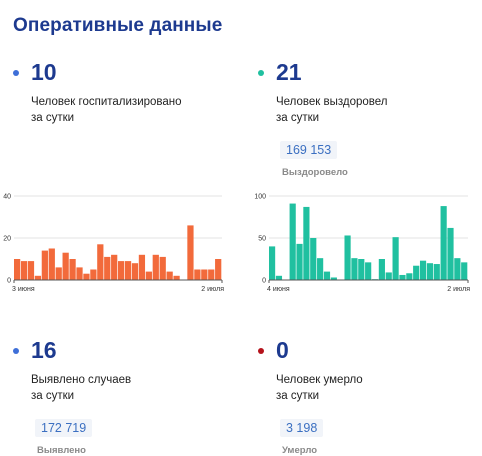  Describe the element at coordinates (315, 172) in the screenshot. I see `recovered-total-label: Выздоровело` at that location.